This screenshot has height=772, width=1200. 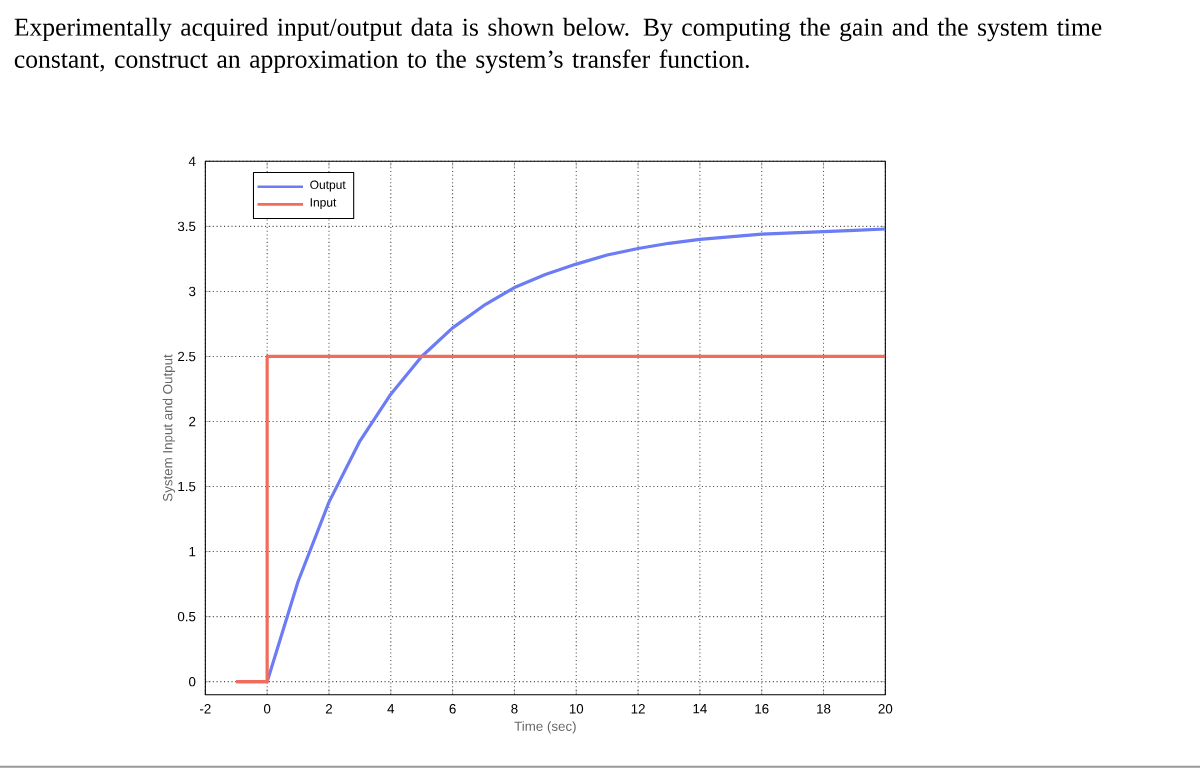 What do you see at coordinates (558, 45) in the screenshot?
I see `chart-title: Experimentally acquired input/output data is shown below. By computing the gain and the system time constant, construct an approximation to the system’s transfer function.` at bounding box center [558, 45].